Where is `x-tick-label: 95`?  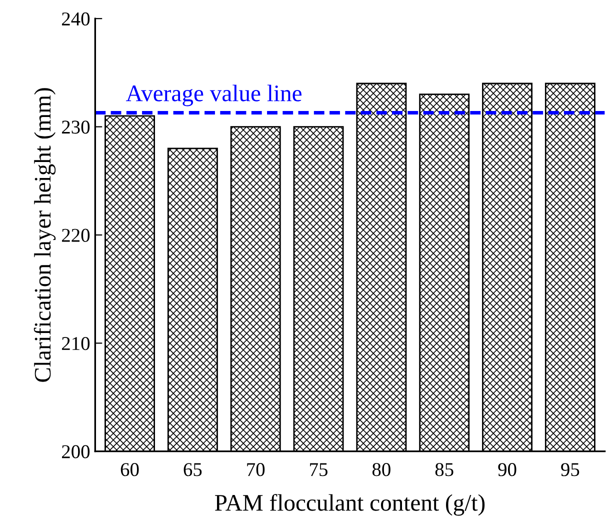
x-tick-label: 95 is located at coordinates (570, 469).